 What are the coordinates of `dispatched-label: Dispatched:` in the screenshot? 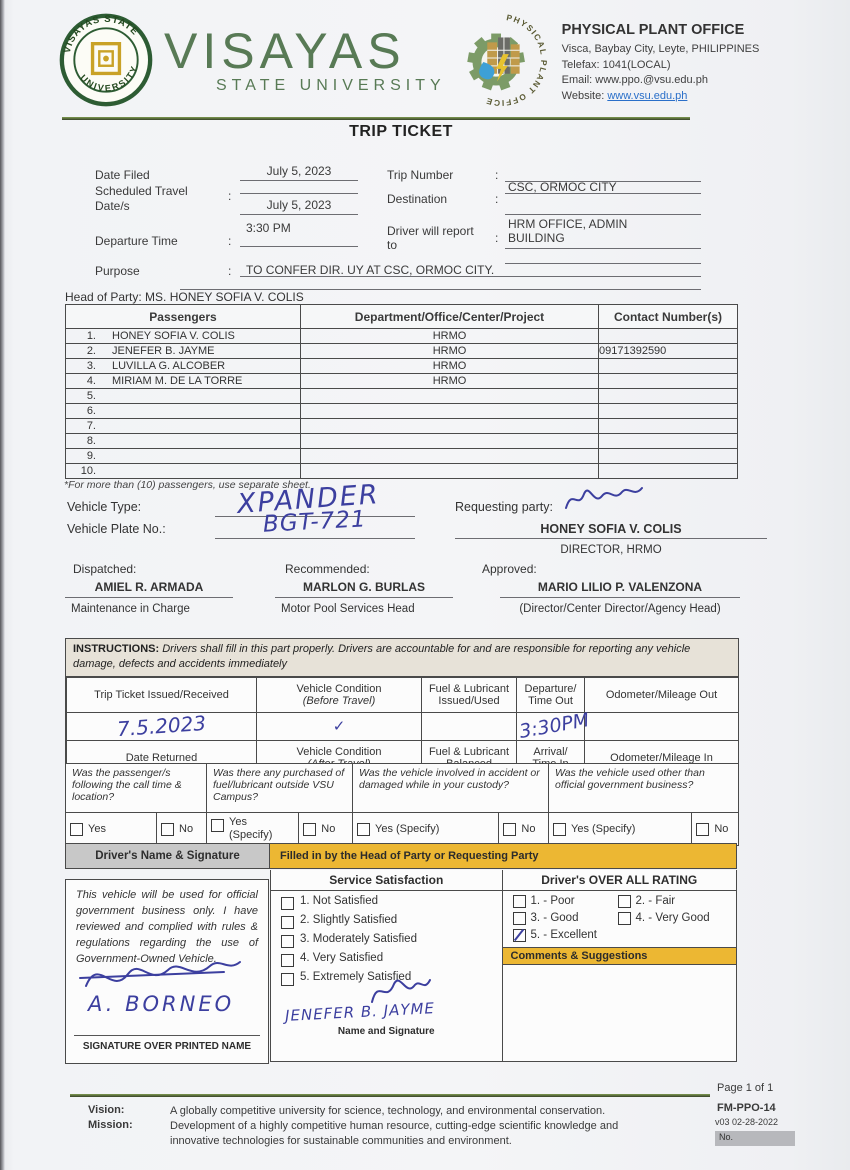 It's located at (105, 569).